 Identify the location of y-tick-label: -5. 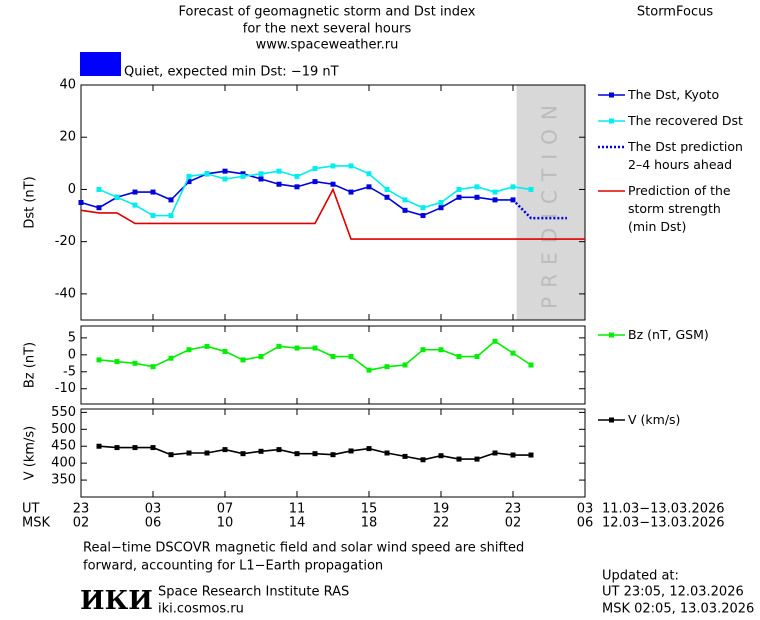
(69, 371).